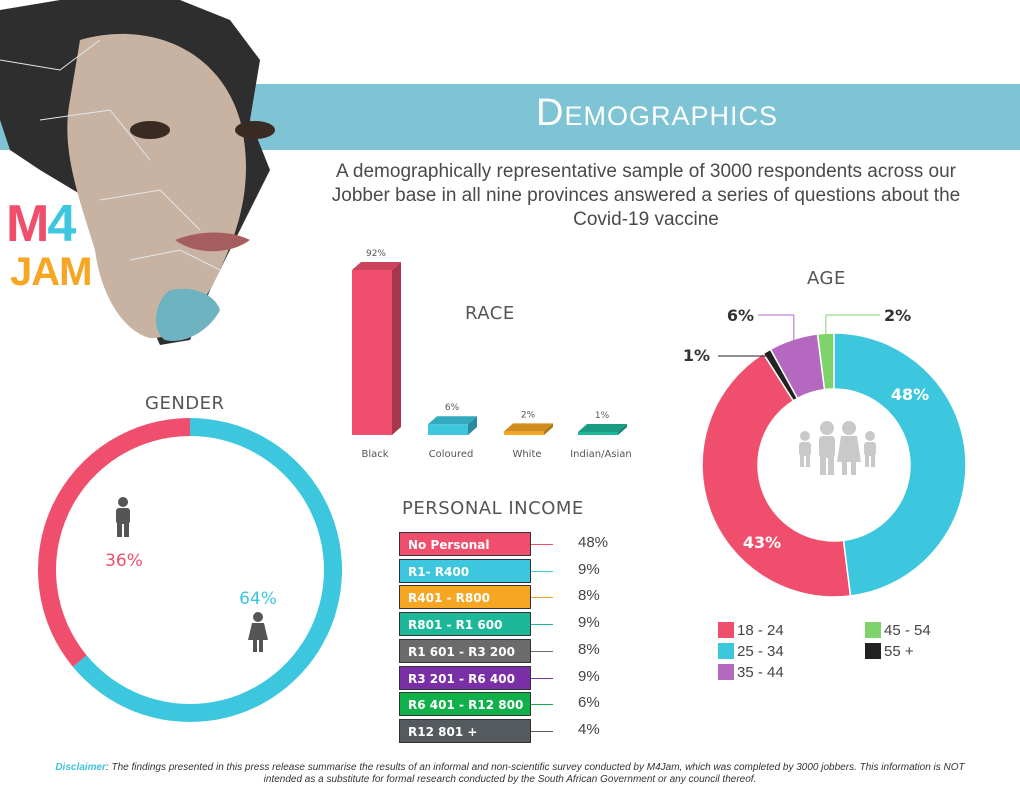  I want to click on age-label-45-54: 2%, so click(897, 315).